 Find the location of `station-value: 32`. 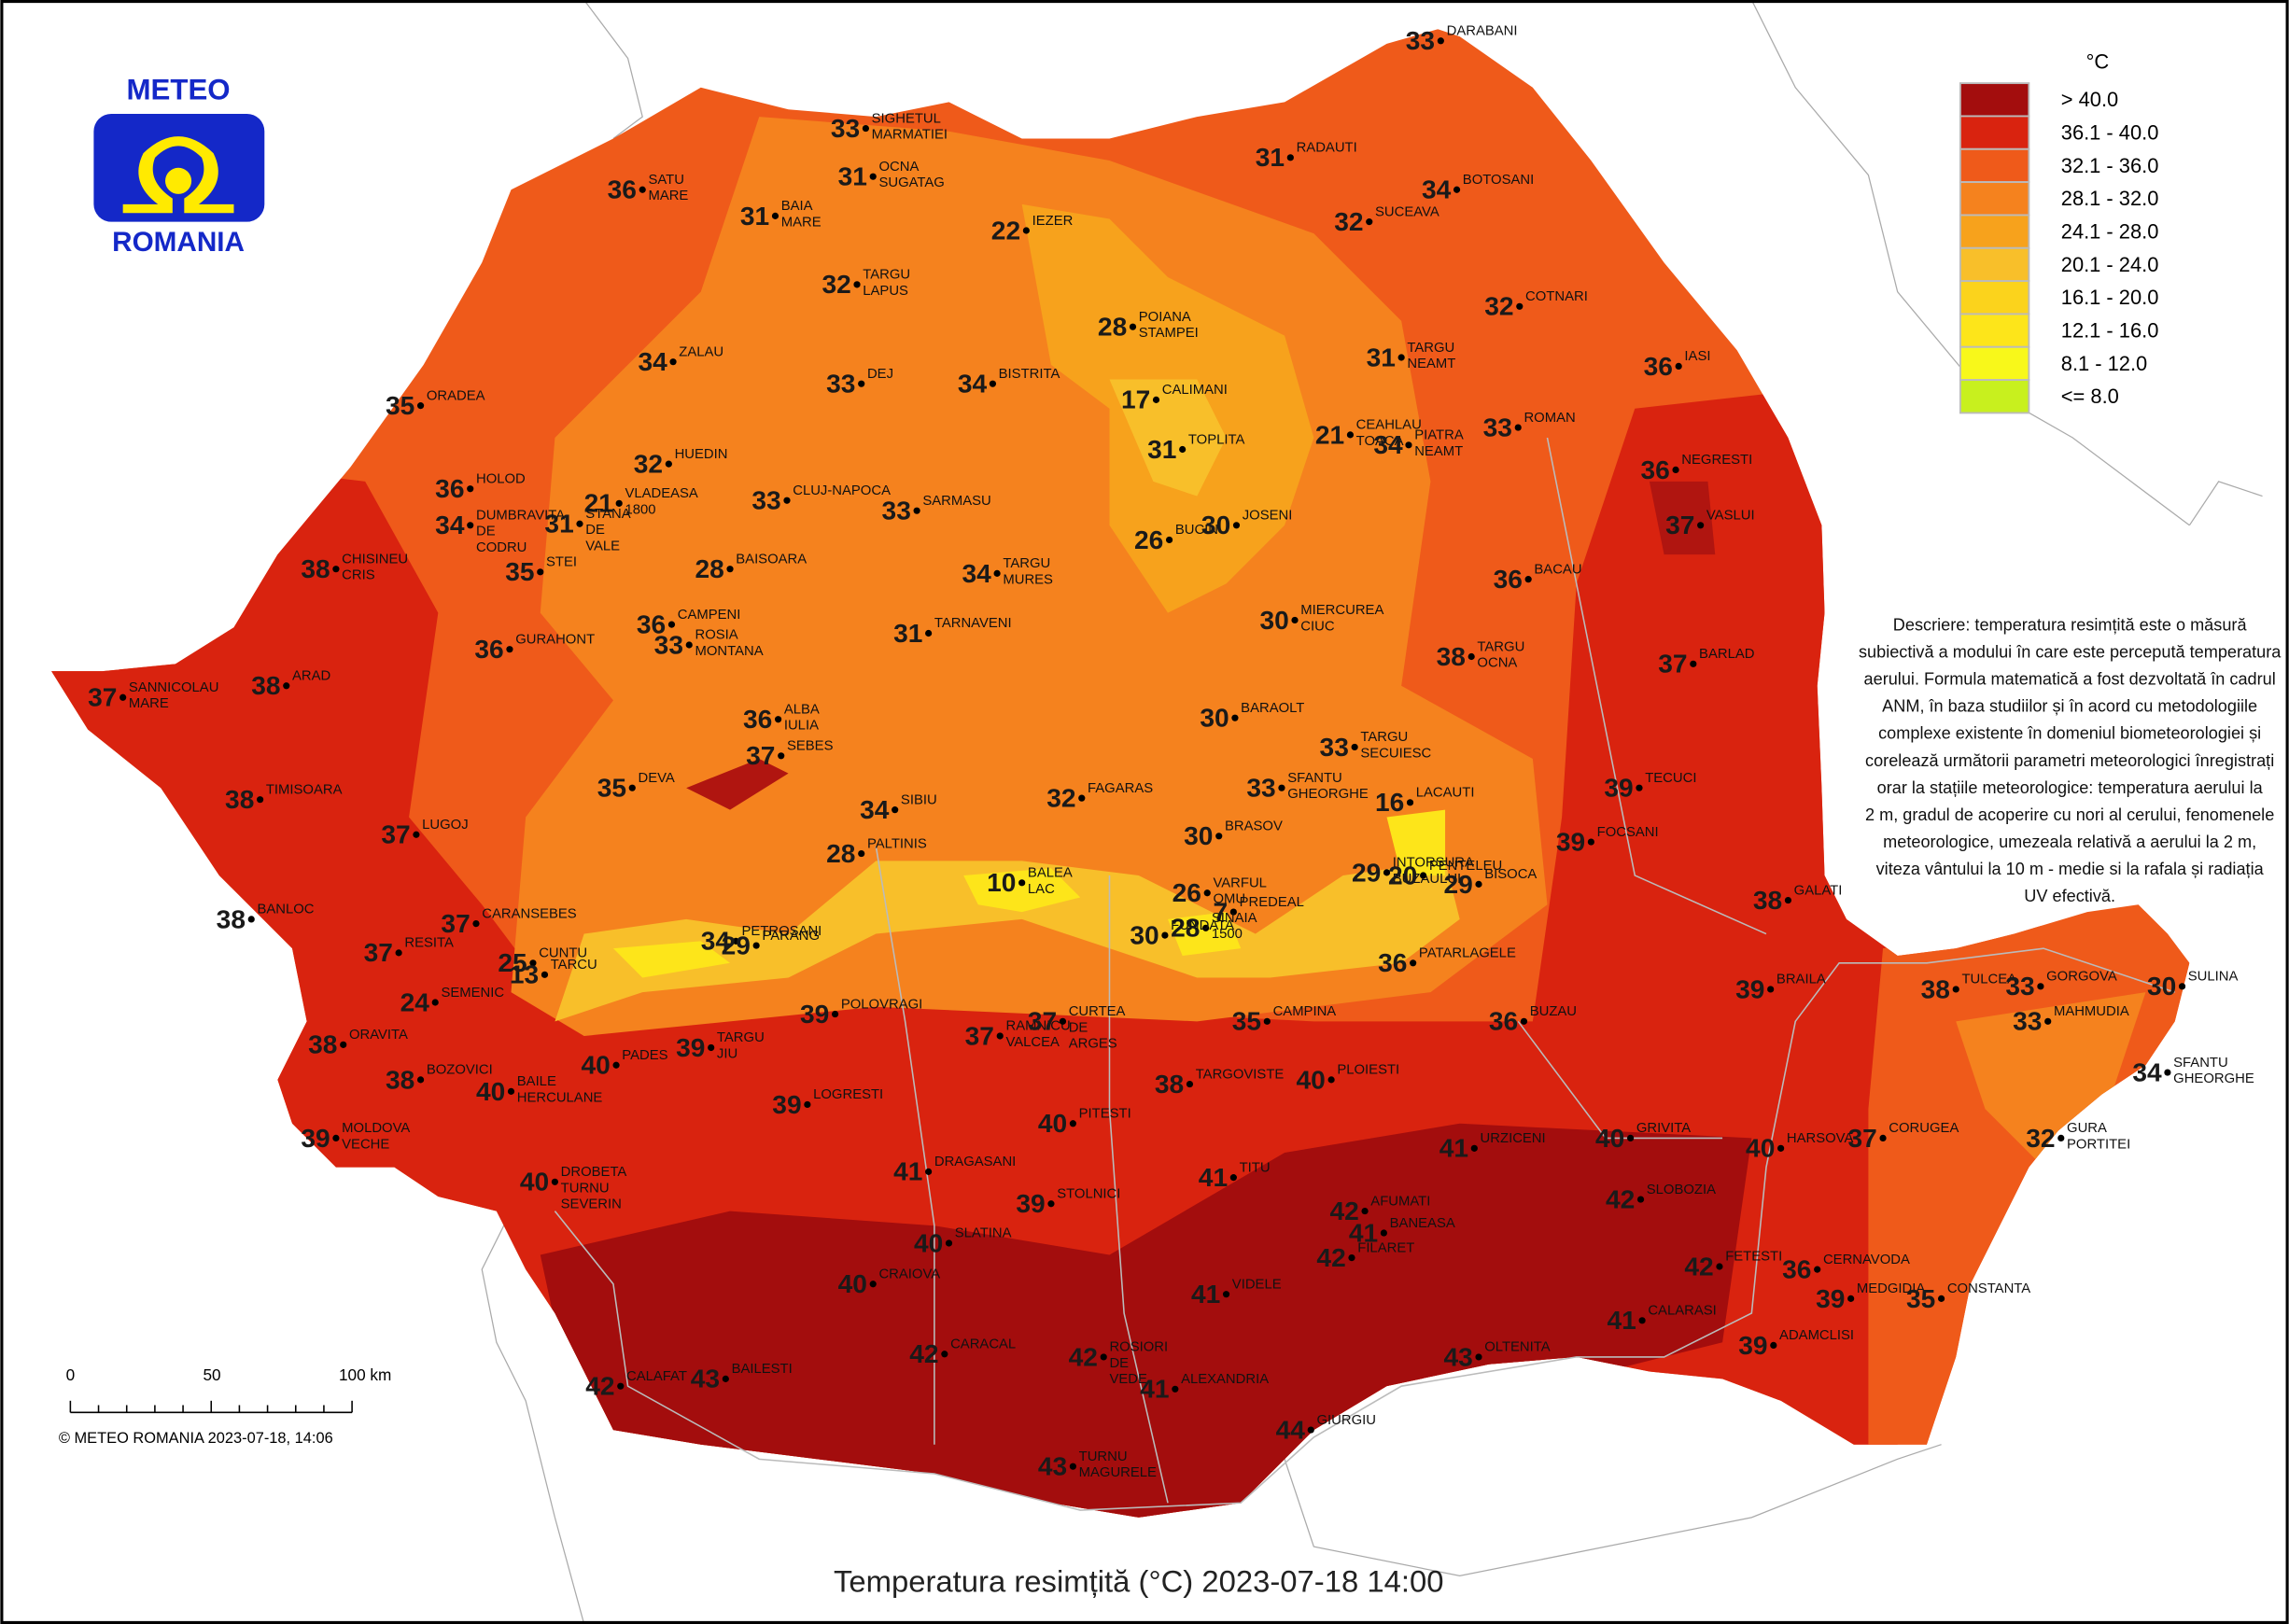

station-value: 32 is located at coordinates (836, 284).